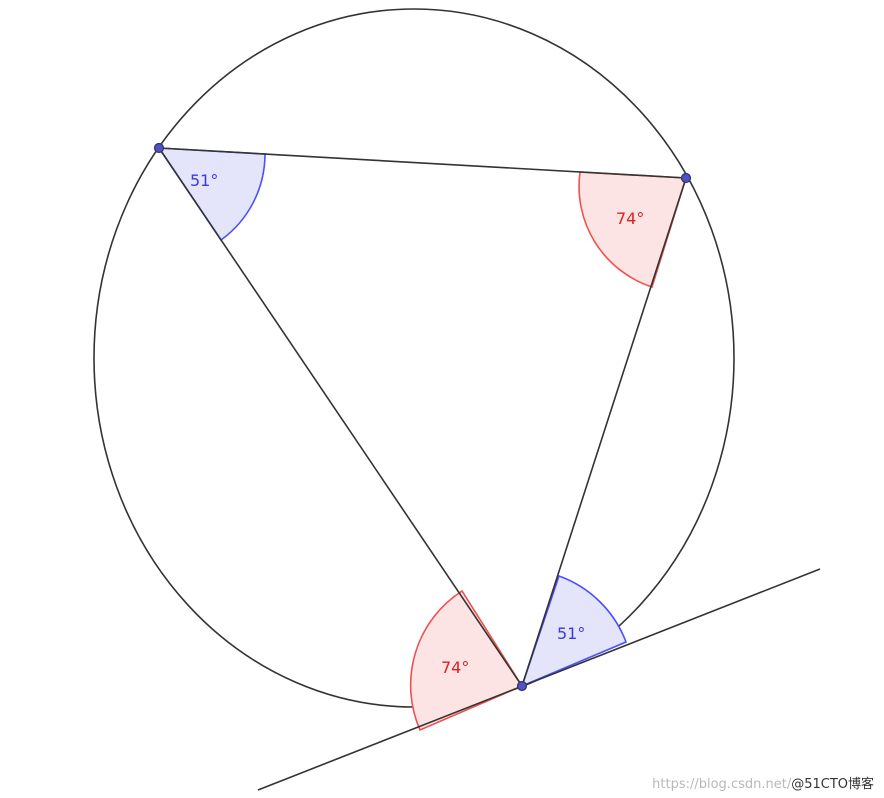 The height and width of the screenshot is (798, 884). Describe the element at coordinates (422, 163) in the screenshot. I see `triangle-side-top` at that location.